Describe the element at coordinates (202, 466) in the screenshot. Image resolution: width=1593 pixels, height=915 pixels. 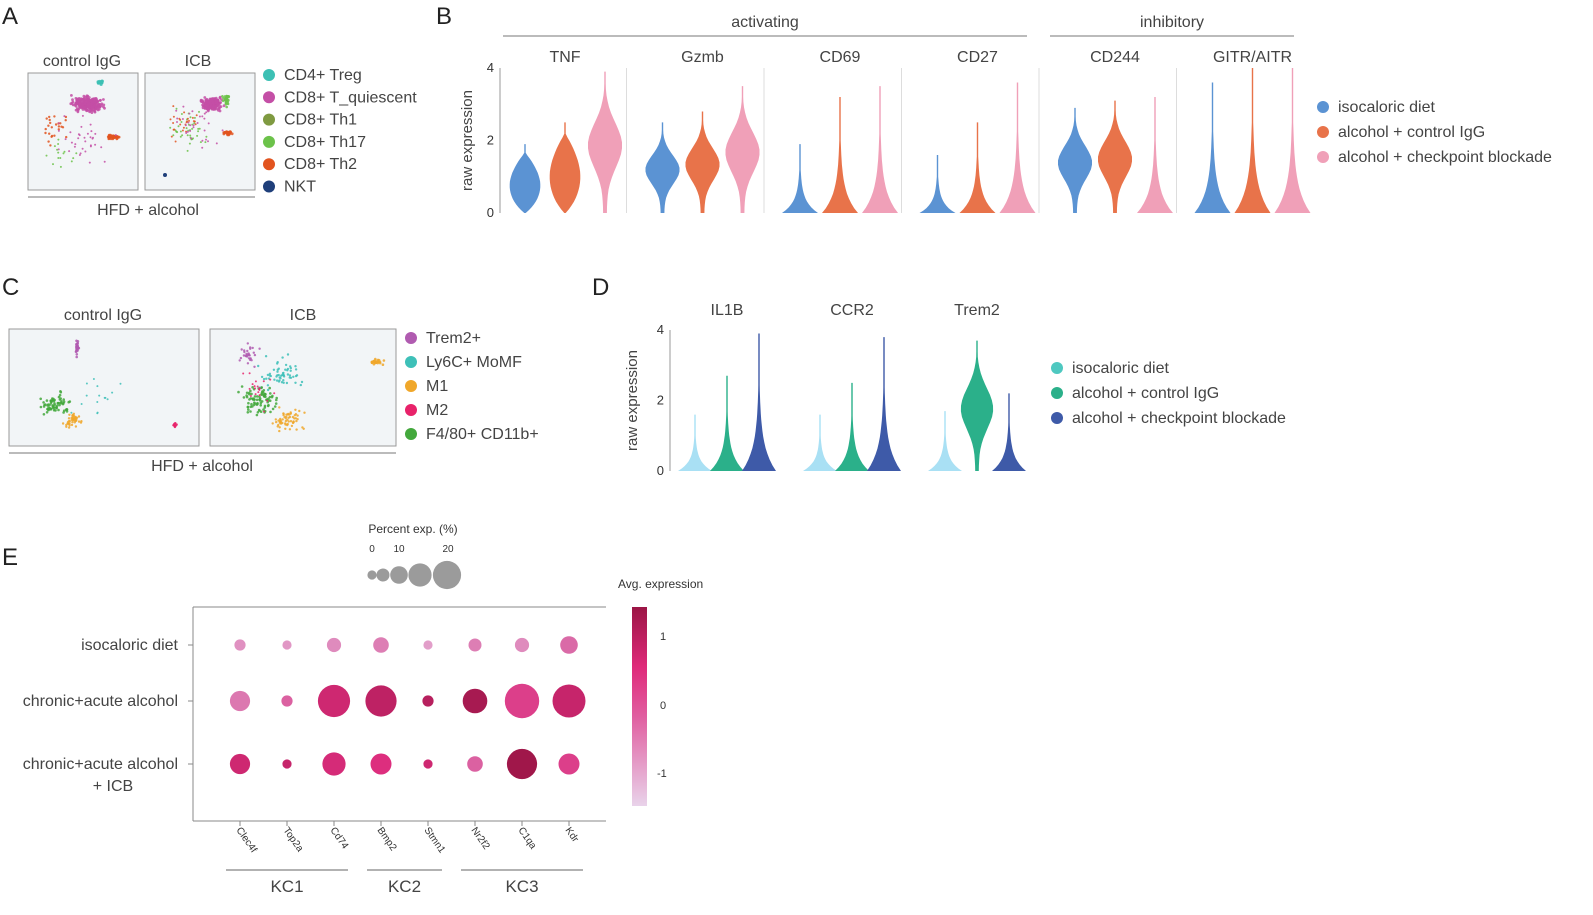
I see `panel-c-bracket-label: HFD + alcohol` at that location.